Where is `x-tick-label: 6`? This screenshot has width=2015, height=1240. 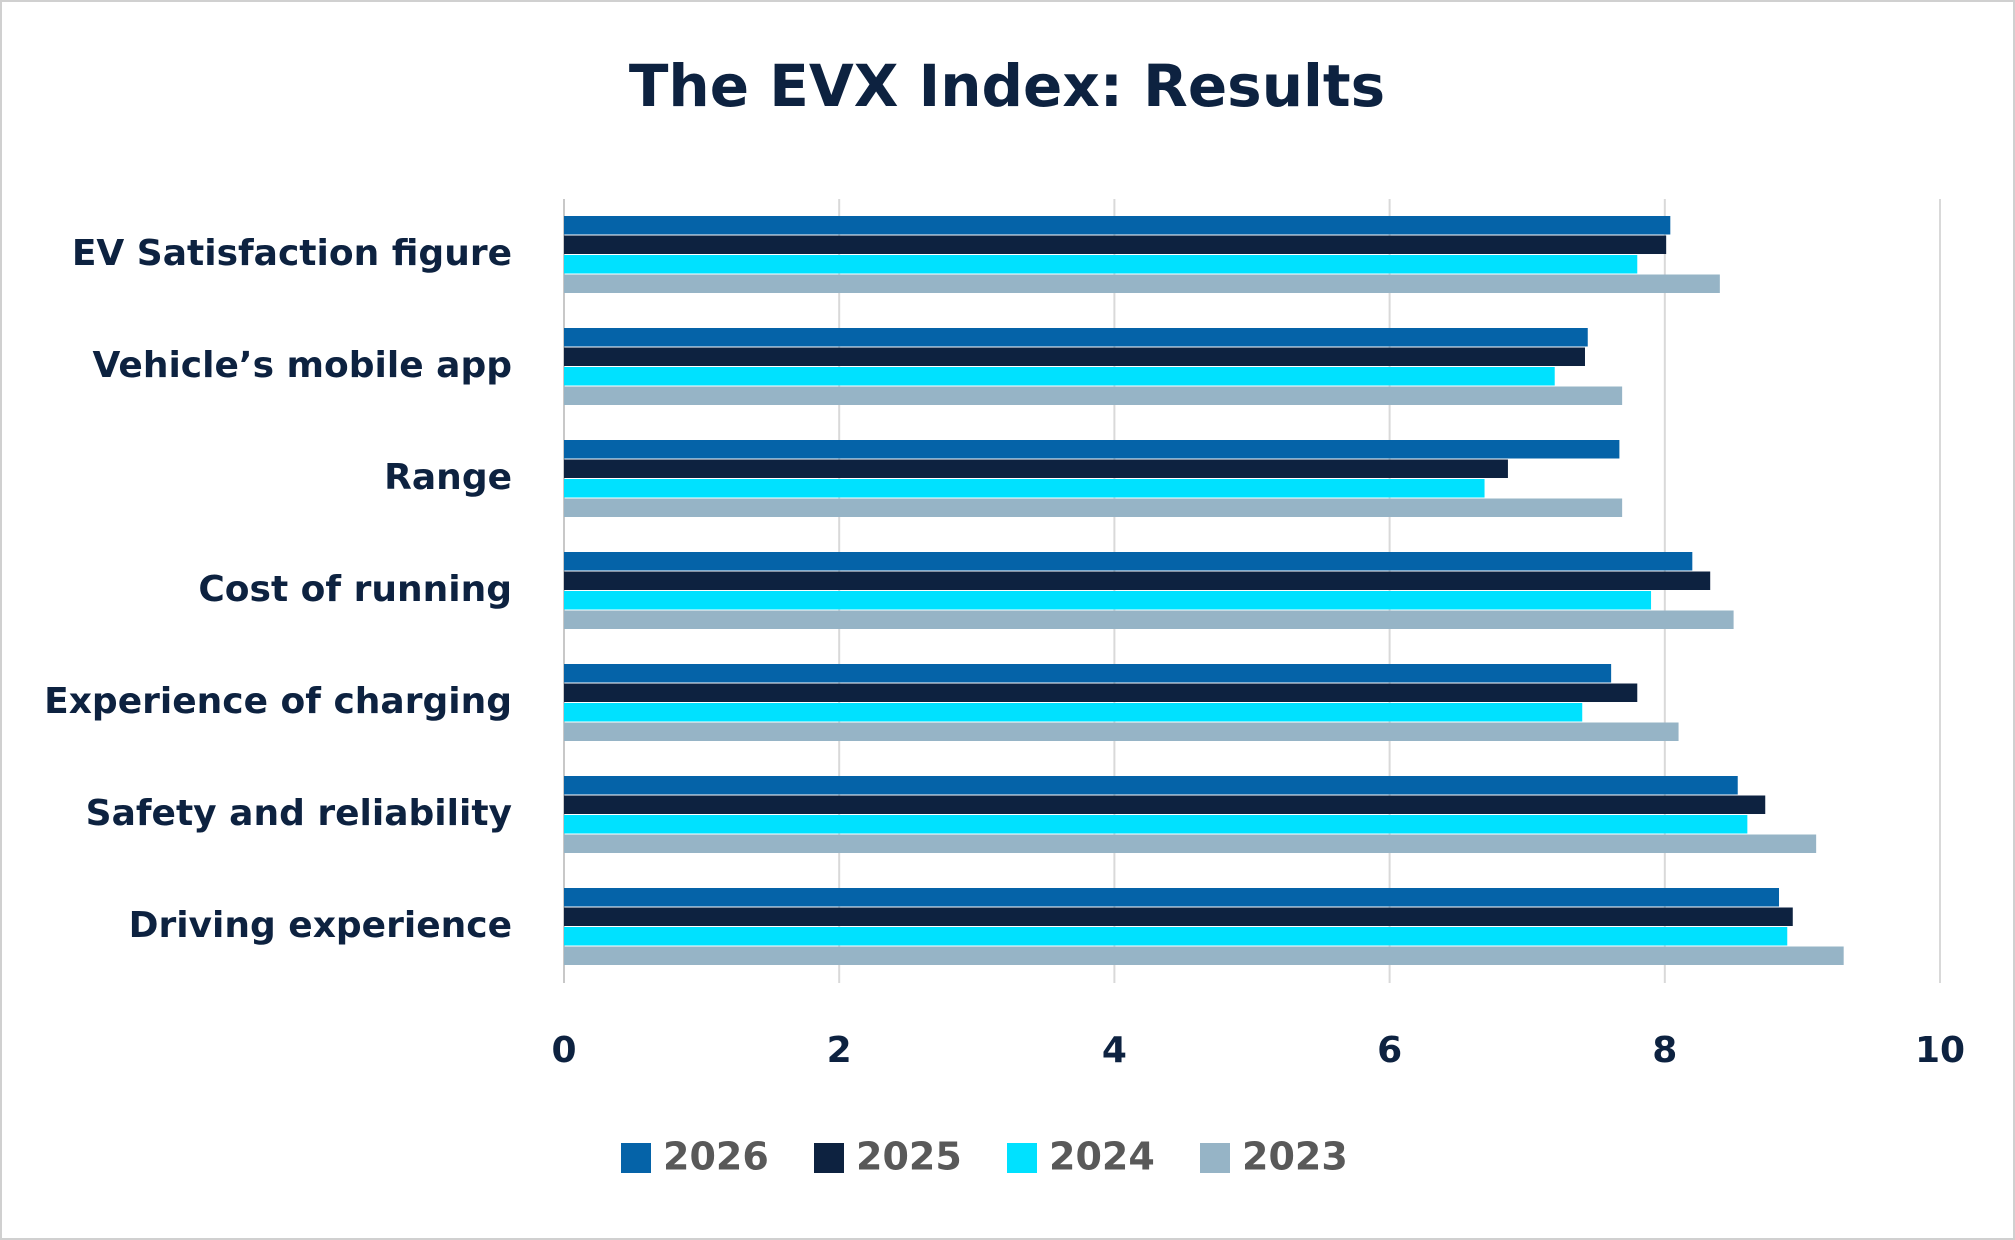 x-tick-label: 6 is located at coordinates (1389, 1050).